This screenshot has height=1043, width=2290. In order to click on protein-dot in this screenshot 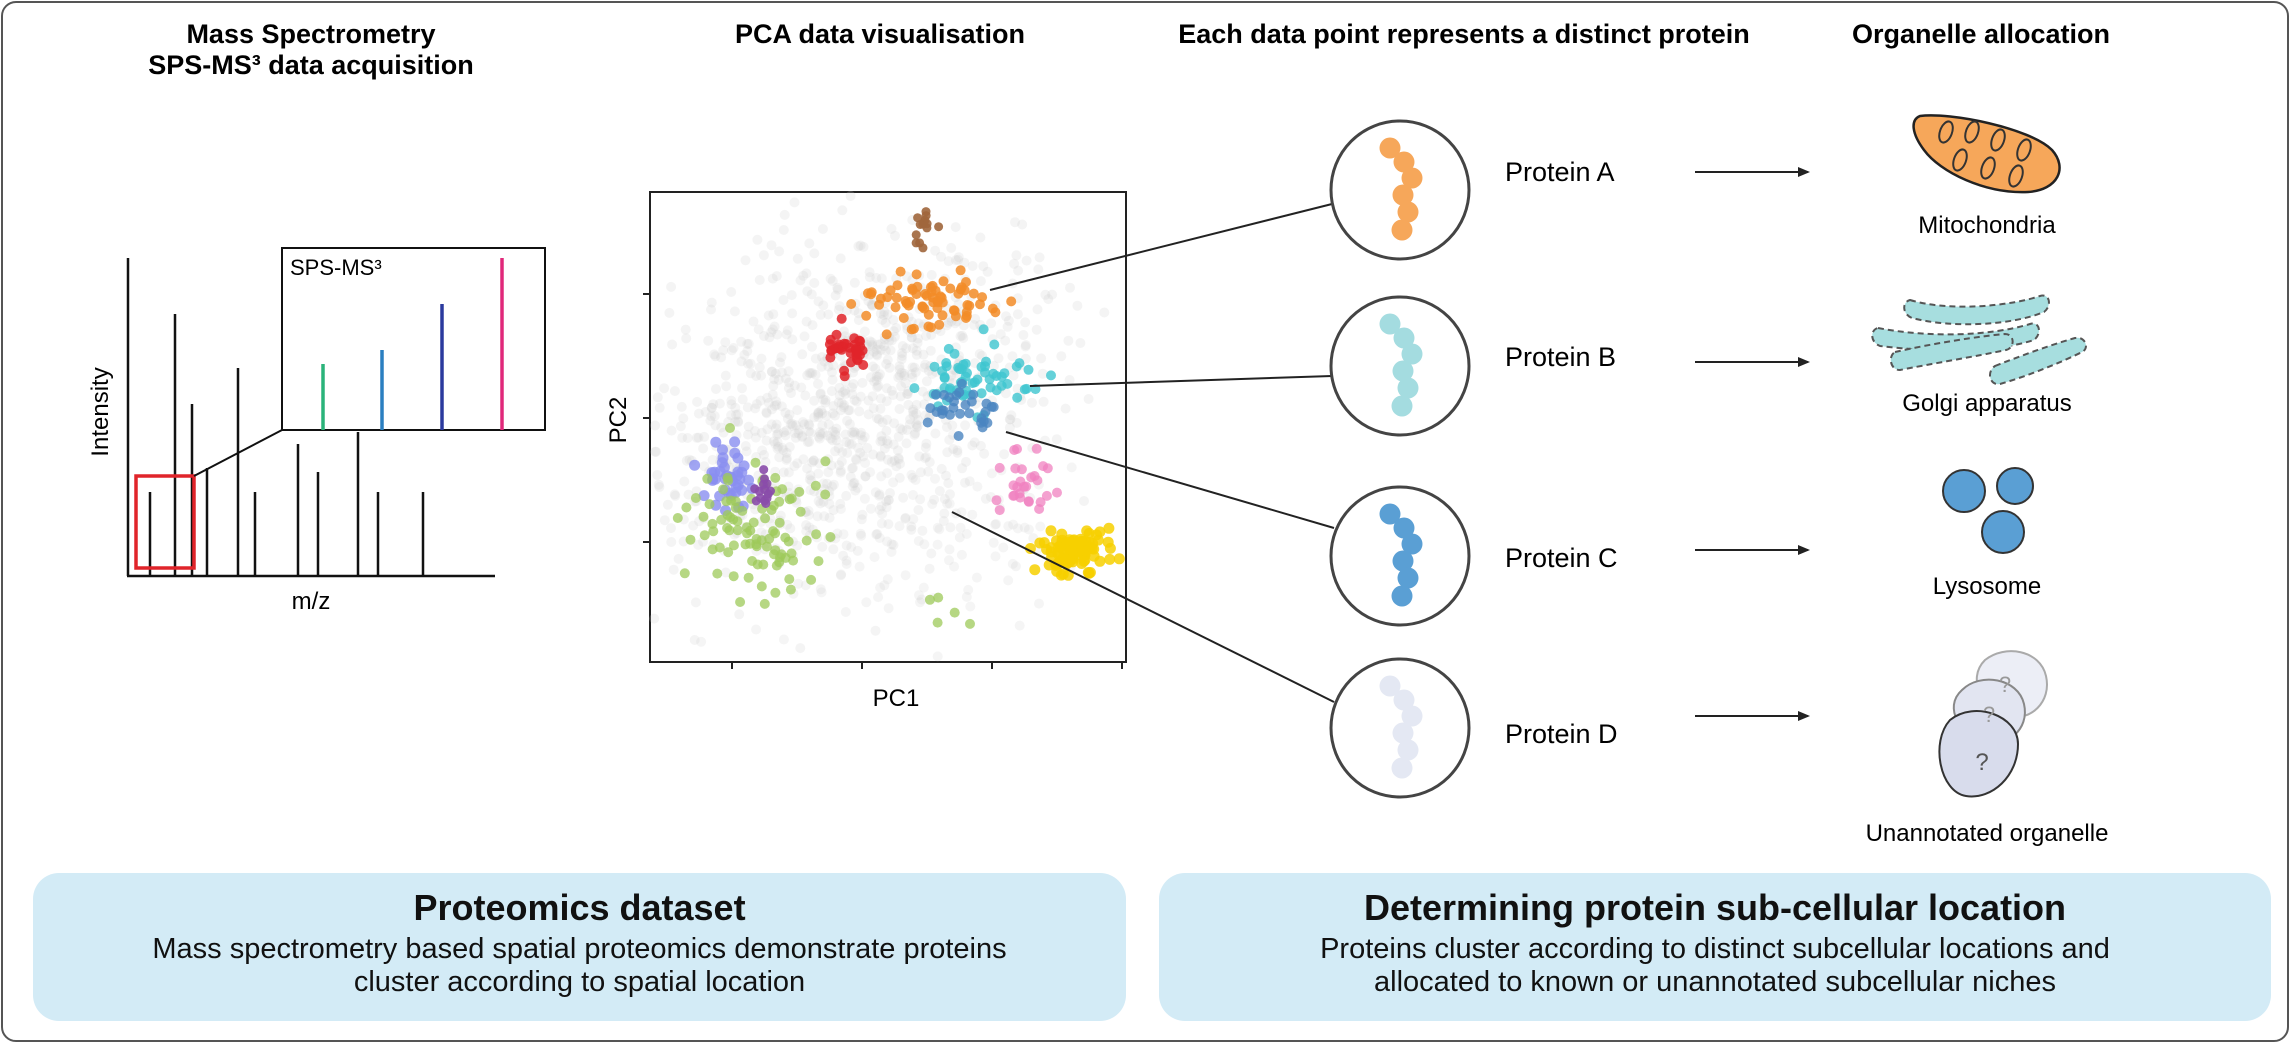, I will do `click(1402, 596)`.